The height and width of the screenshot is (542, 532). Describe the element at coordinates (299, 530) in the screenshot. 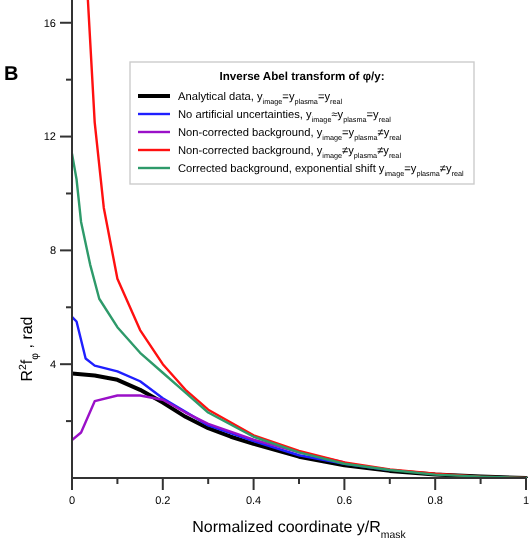

I see `x-axis-title: Normalized coordinate y/R$_{mask}$` at that location.